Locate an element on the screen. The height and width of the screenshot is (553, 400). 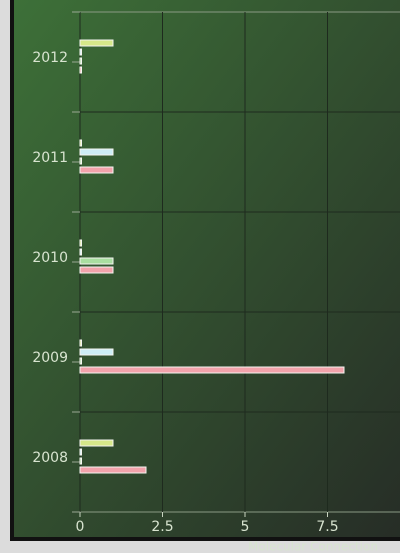
y-tick-label: 2010 is located at coordinates (50, 258).